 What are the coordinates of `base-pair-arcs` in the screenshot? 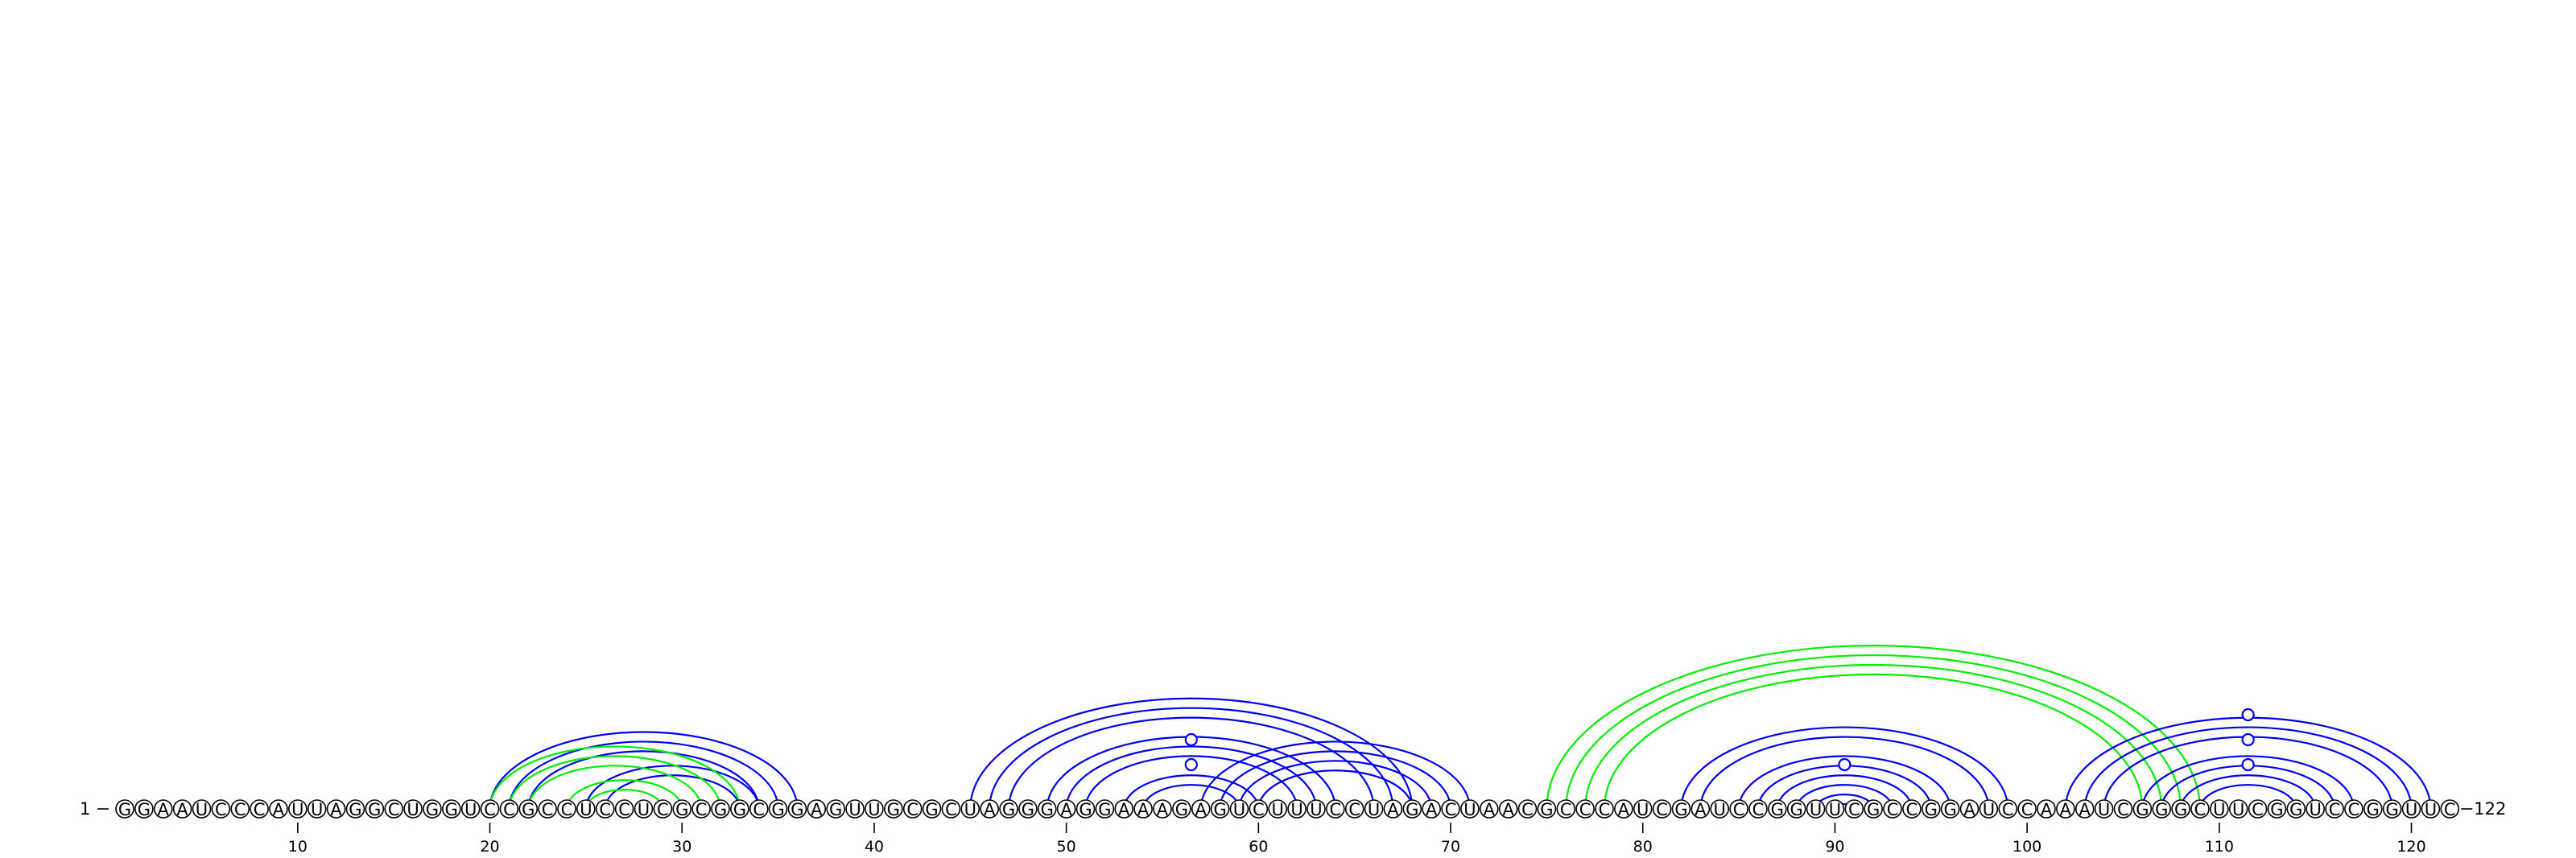 It's located at (1460, 727).